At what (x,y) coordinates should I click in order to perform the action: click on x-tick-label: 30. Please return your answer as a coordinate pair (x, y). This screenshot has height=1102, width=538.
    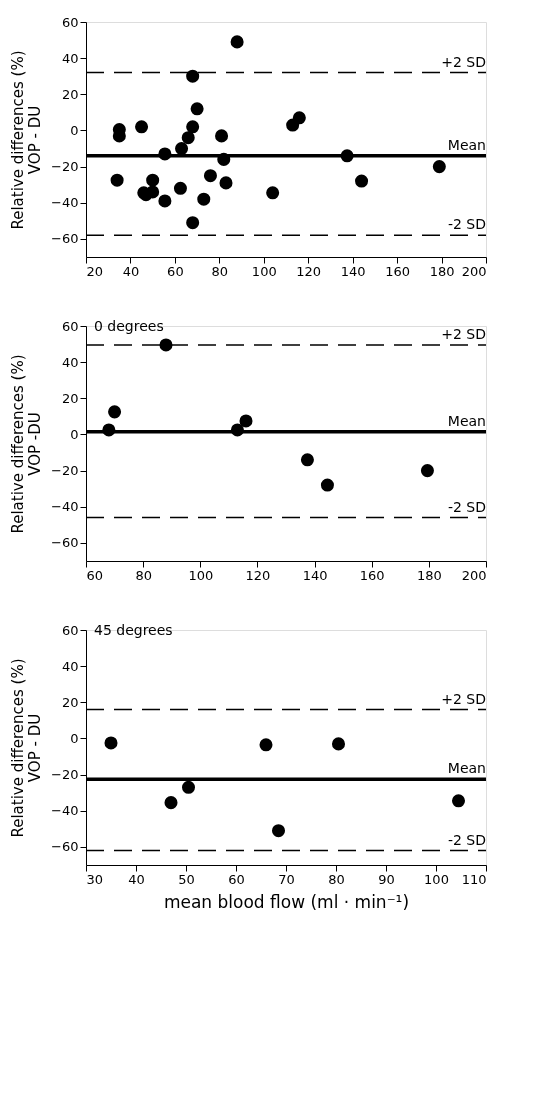
    Looking at the image, I should click on (95, 879).